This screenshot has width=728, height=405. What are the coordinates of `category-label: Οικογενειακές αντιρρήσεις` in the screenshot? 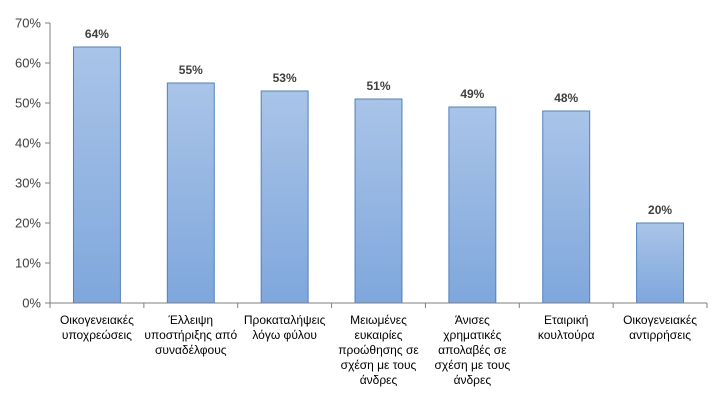 It's located at (660, 327).